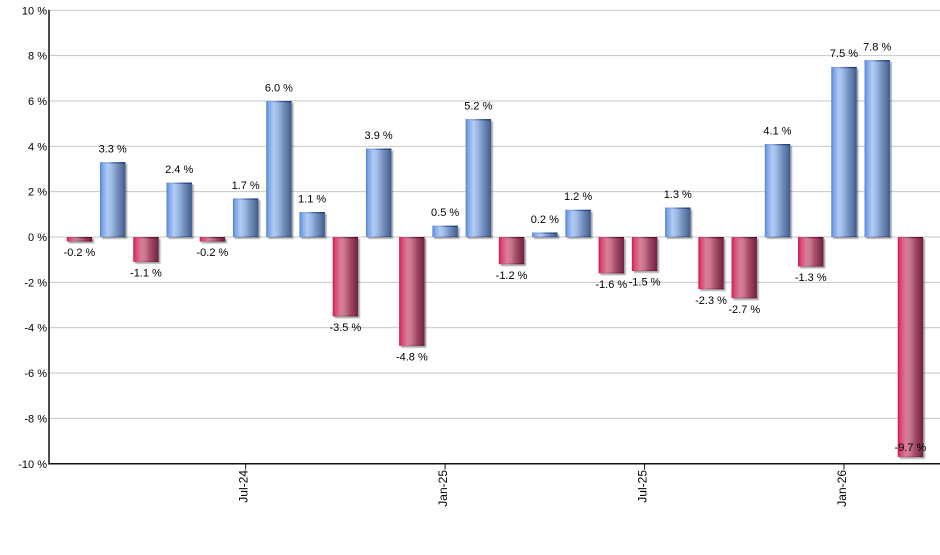 The image size is (940, 555). I want to click on svg-text: 3.9 %, so click(379, 136).